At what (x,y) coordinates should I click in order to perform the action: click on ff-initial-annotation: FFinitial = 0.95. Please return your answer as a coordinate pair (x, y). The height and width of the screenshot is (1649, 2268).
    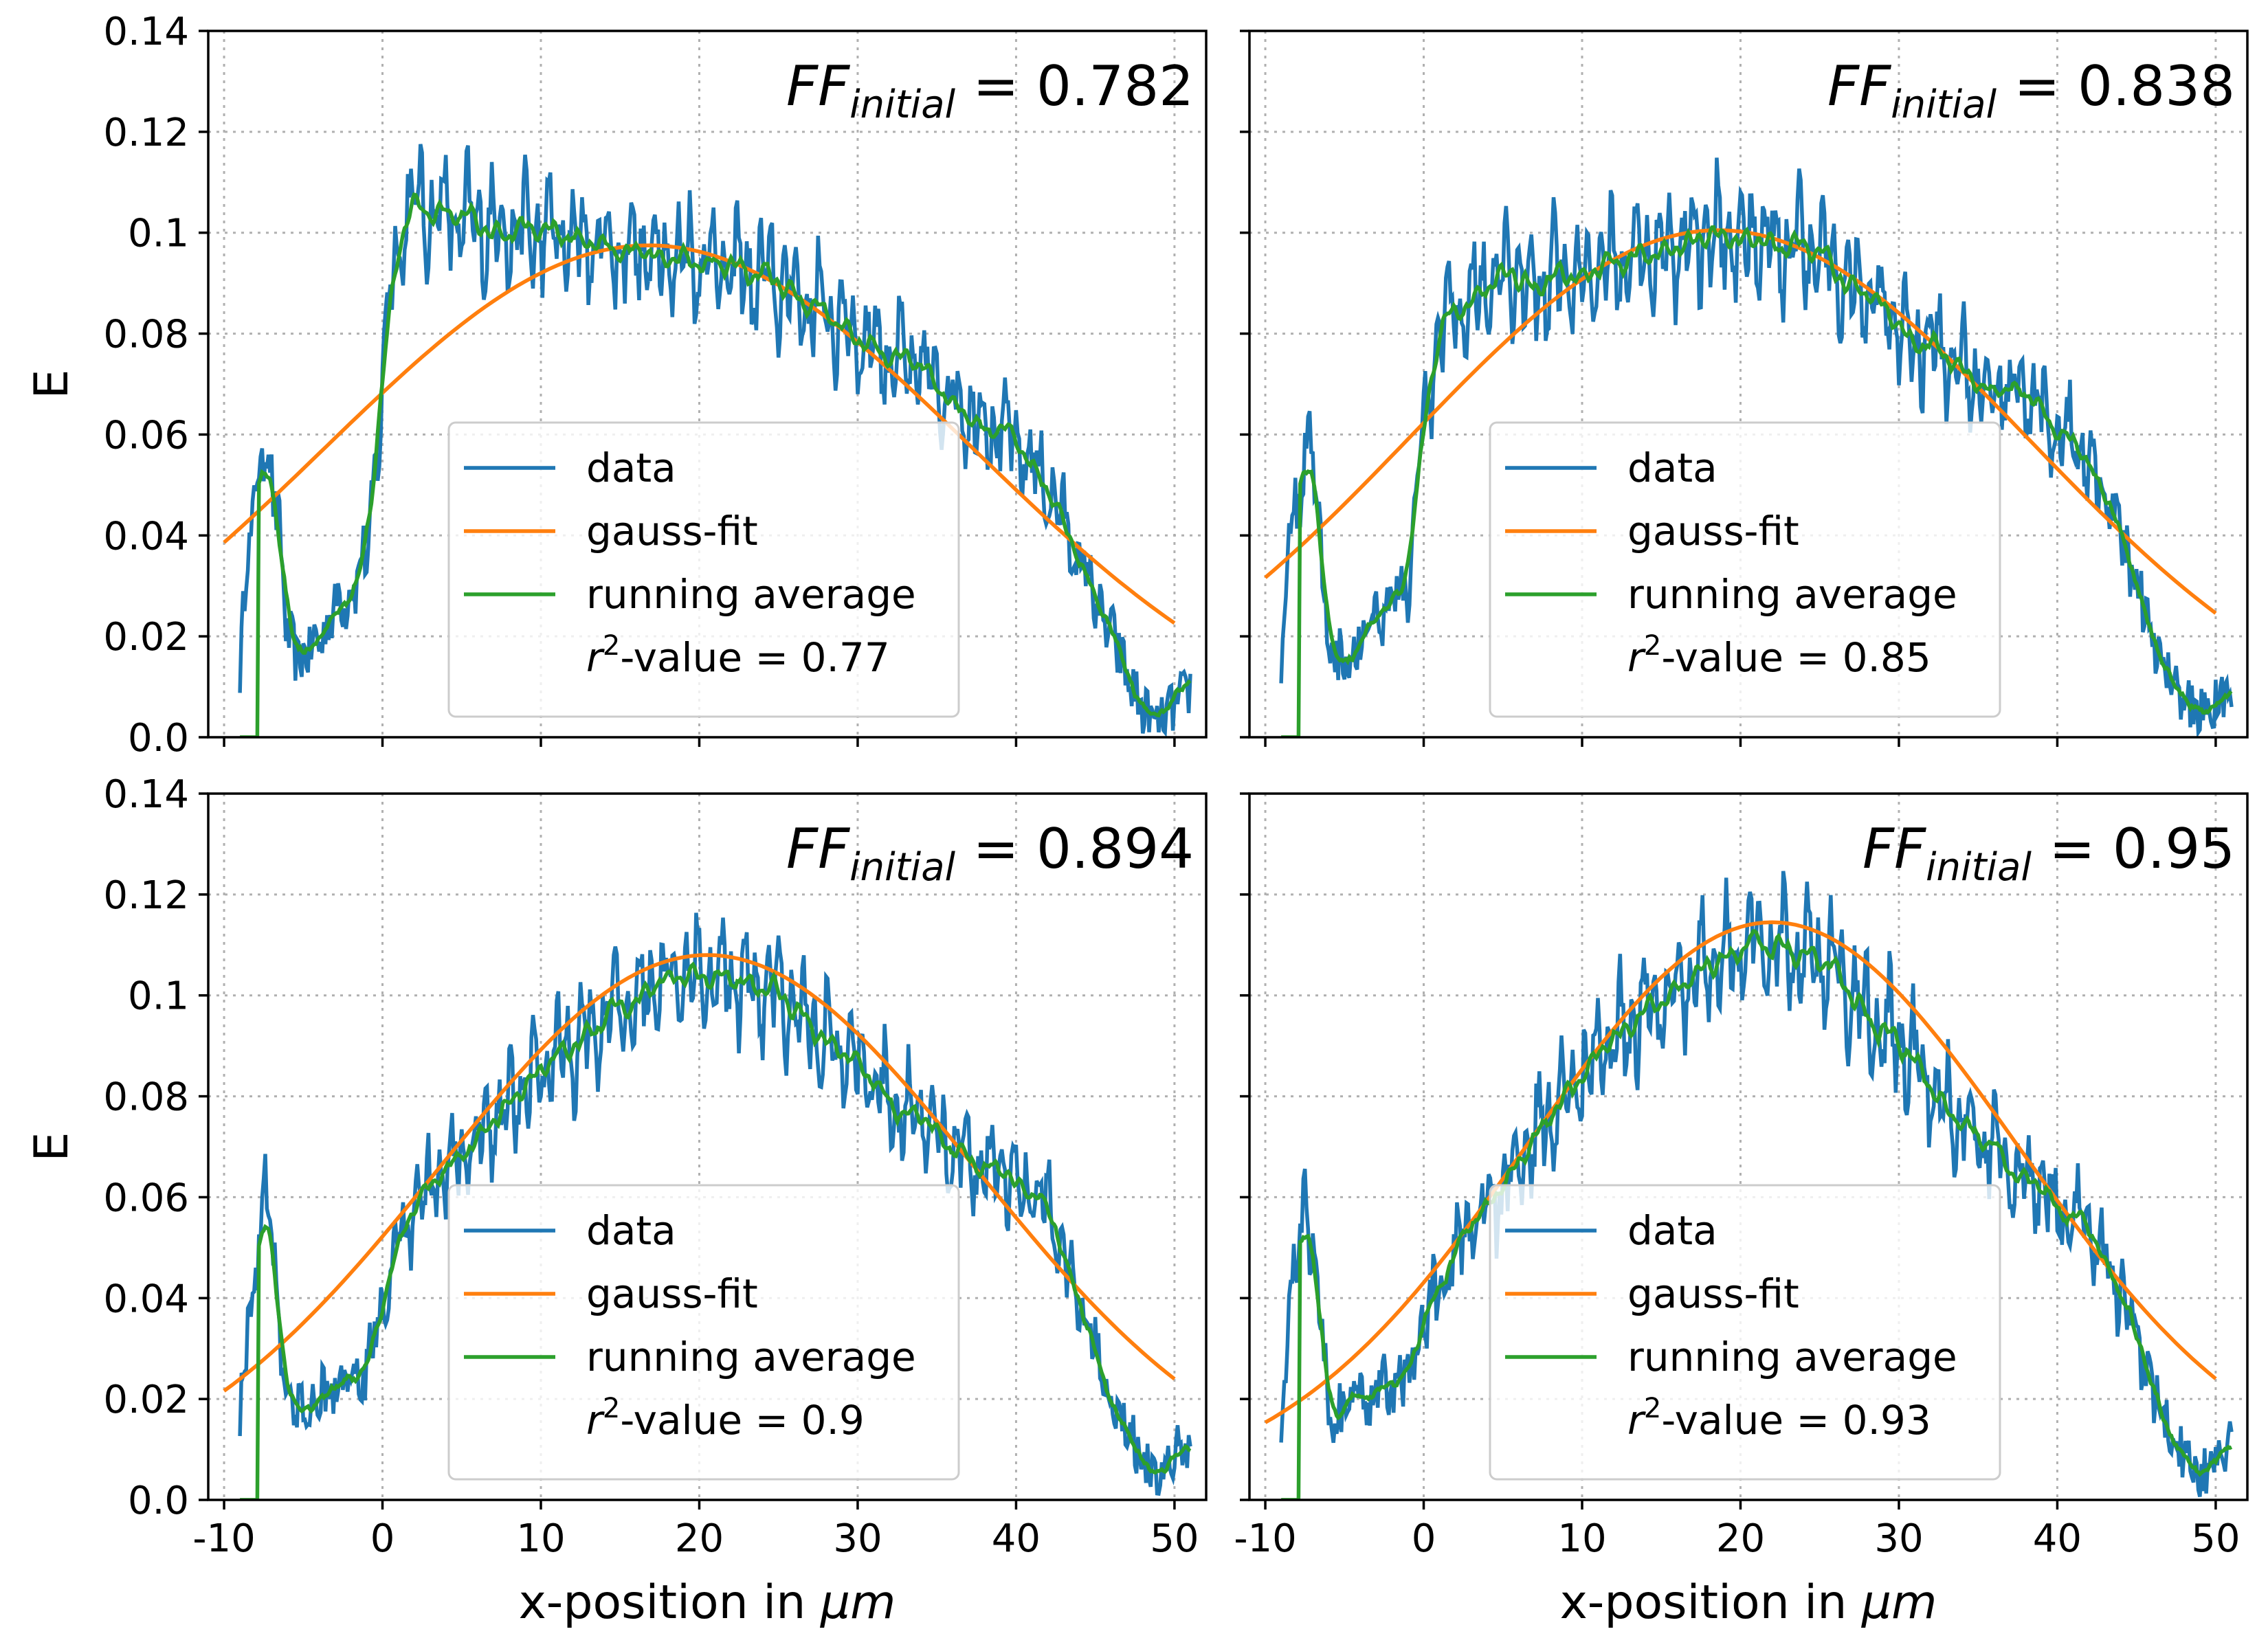
    Looking at the image, I should click on (2049, 853).